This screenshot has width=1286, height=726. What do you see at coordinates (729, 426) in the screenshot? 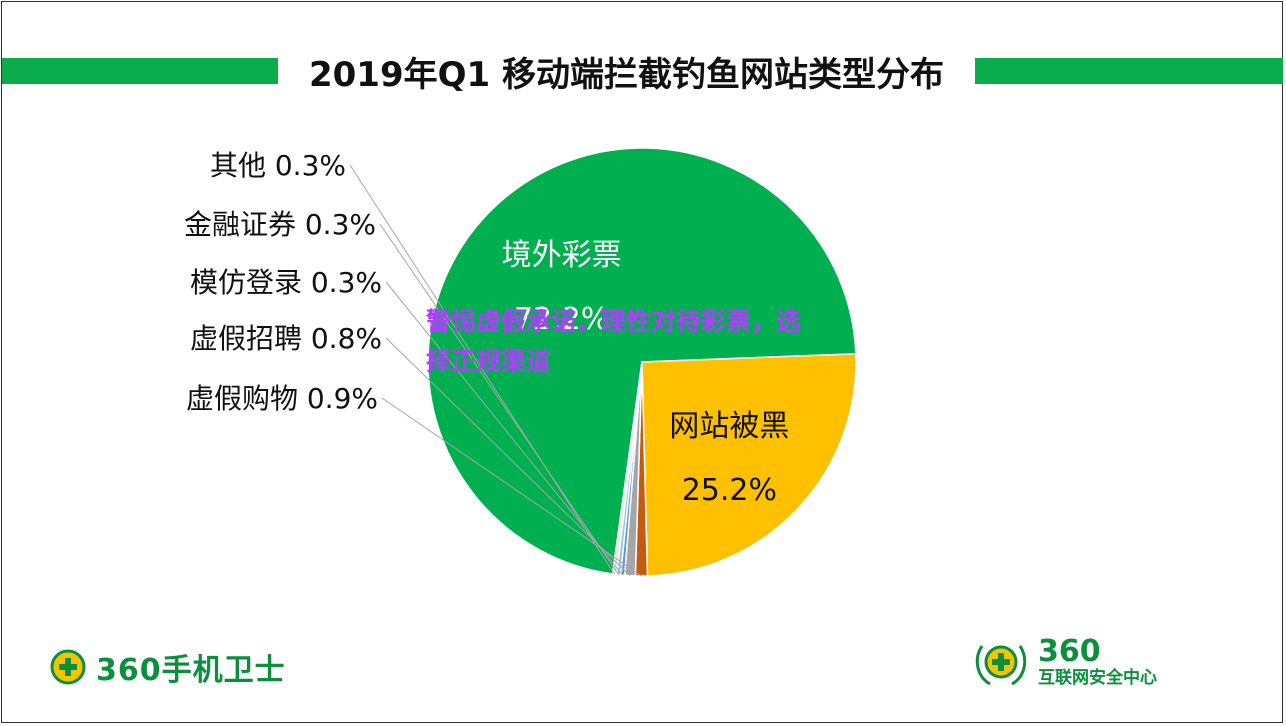
I see `slice-label-2: 网站被黑` at bounding box center [729, 426].